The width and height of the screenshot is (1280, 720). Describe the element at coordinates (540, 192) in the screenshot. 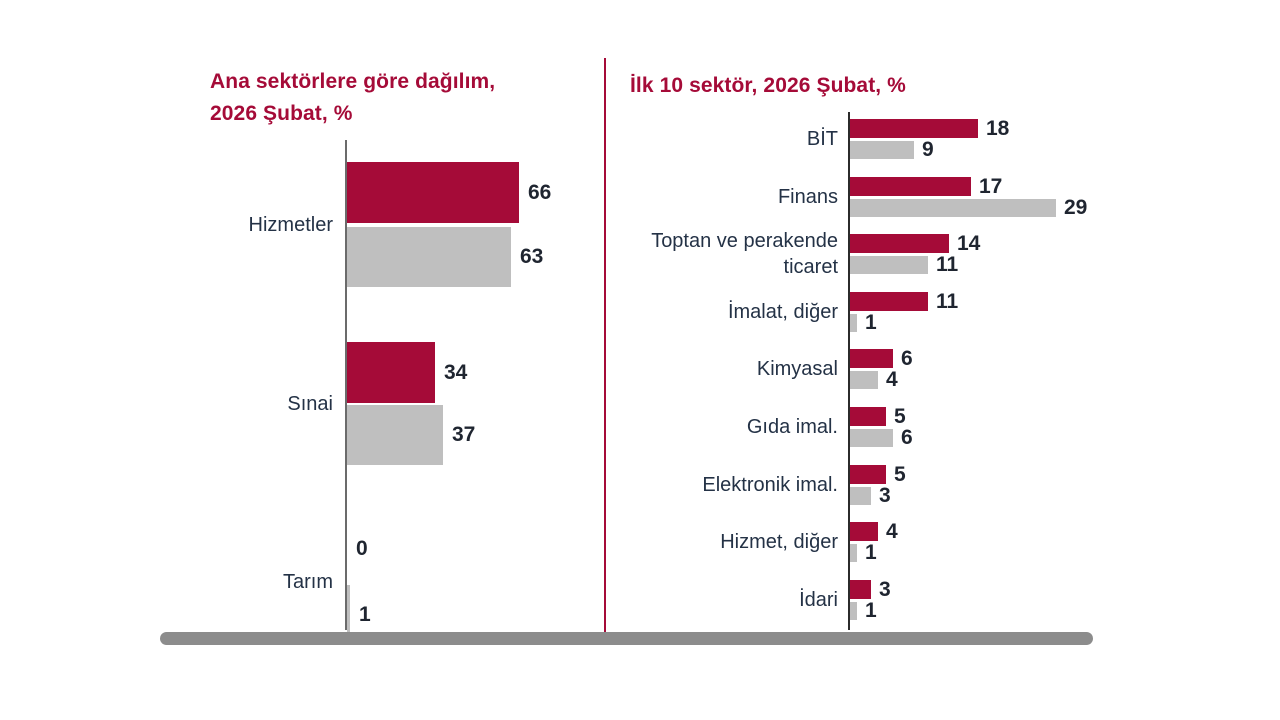

I see `red-bar-value: 66` at that location.